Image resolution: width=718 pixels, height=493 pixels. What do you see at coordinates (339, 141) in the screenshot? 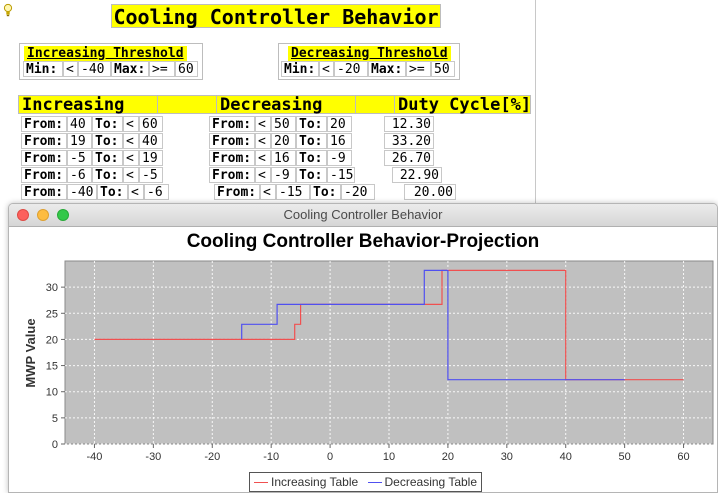
I see `dec-to-input: 16` at bounding box center [339, 141].